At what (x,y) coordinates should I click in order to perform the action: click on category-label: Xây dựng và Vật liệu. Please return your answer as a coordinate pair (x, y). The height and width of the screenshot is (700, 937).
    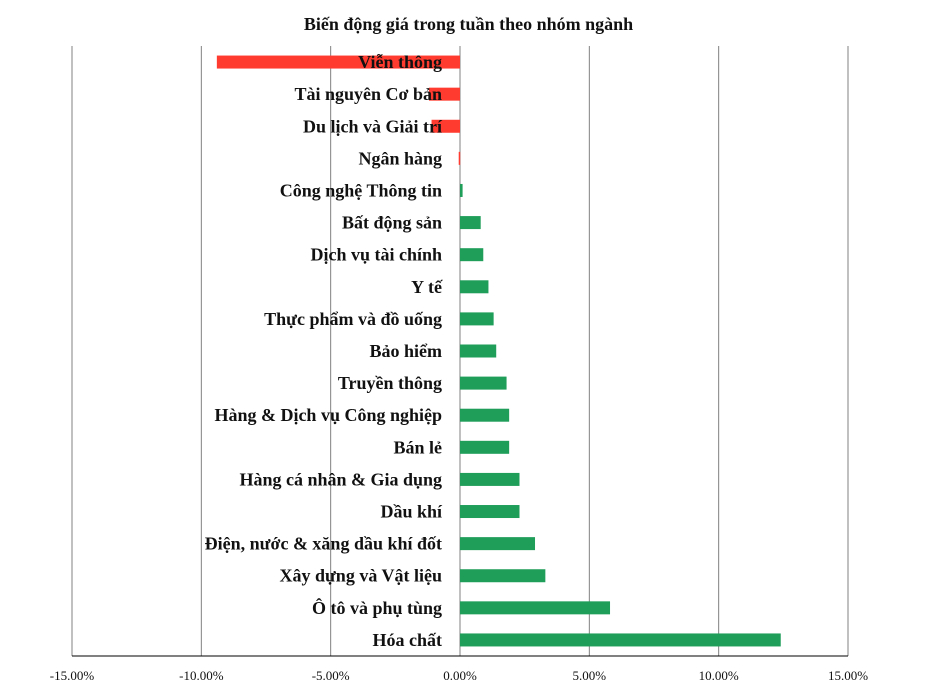
    Looking at the image, I should click on (361, 576).